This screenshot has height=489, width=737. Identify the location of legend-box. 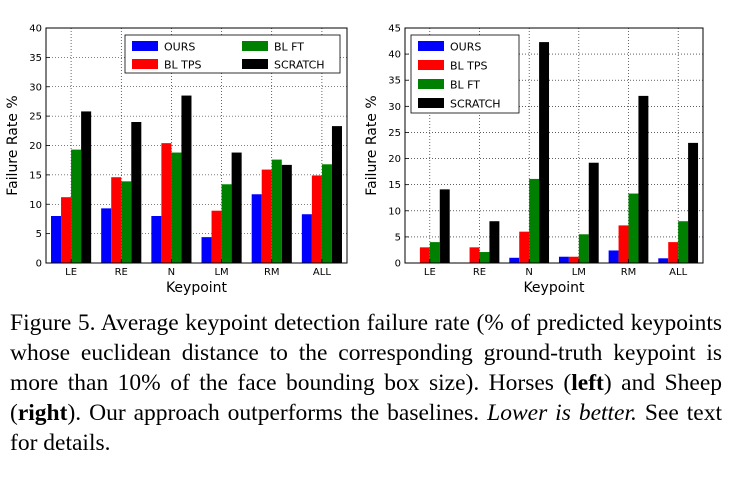
(232, 54).